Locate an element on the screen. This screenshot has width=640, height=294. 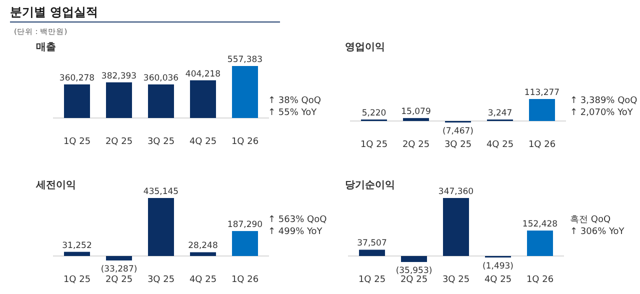
data-label: 31,252 is located at coordinates (77, 245).